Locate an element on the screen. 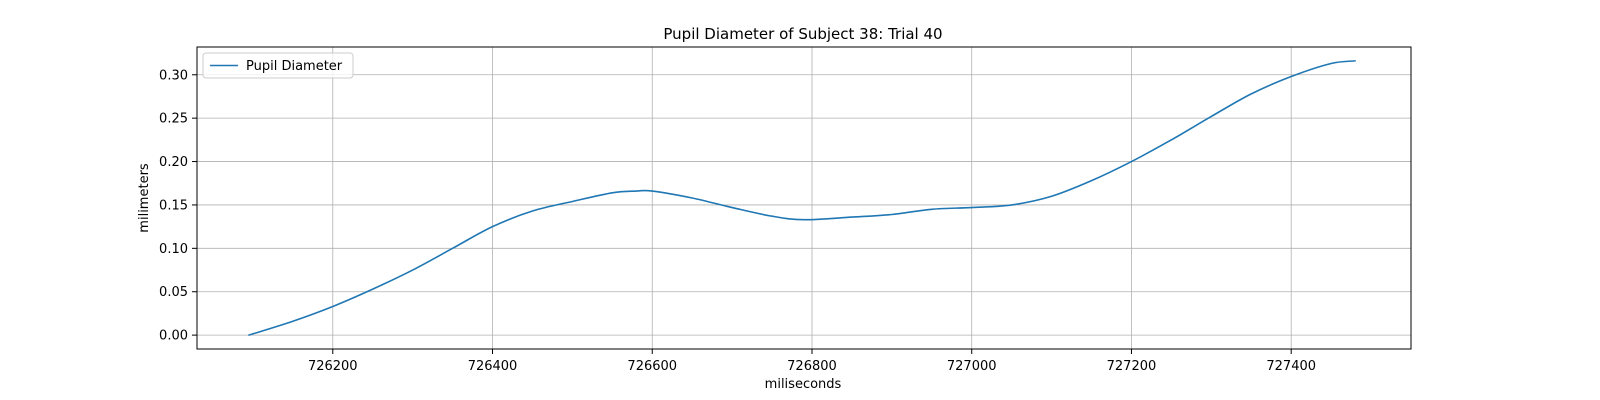 Image resolution: width=1600 pixels, height=400 pixels. x-tick-label: 726400 is located at coordinates (493, 366).